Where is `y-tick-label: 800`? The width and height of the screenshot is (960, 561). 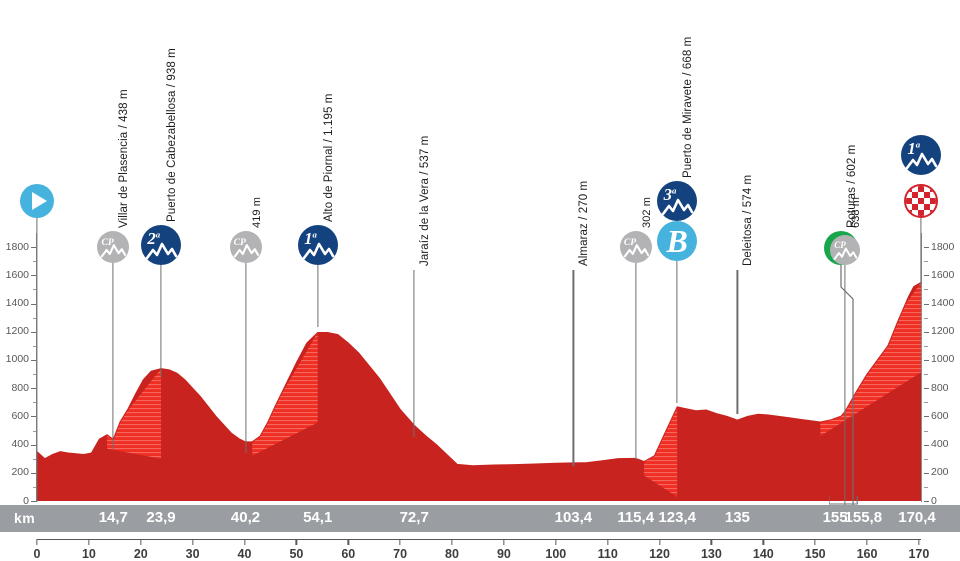 y-tick-label: 800 is located at coordinates (20, 387).